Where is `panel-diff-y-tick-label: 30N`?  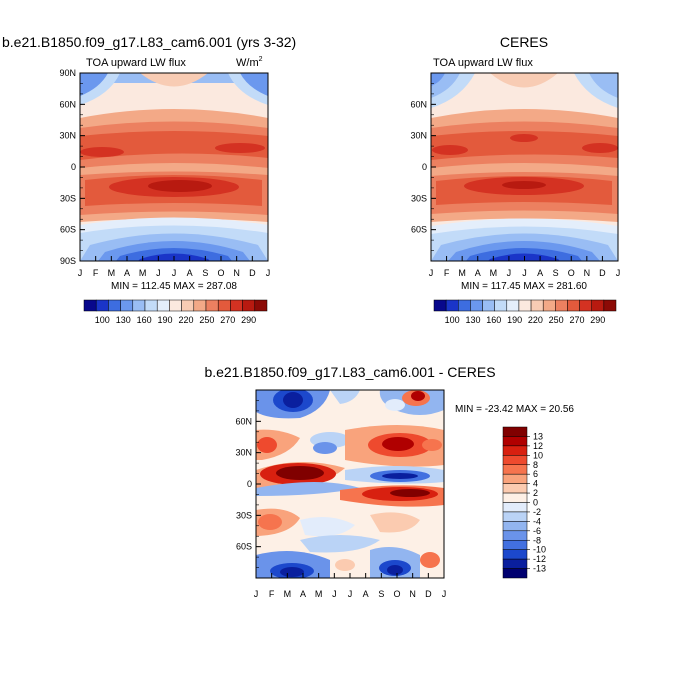 panel-diff-y-tick-label: 30N is located at coordinates (243, 453).